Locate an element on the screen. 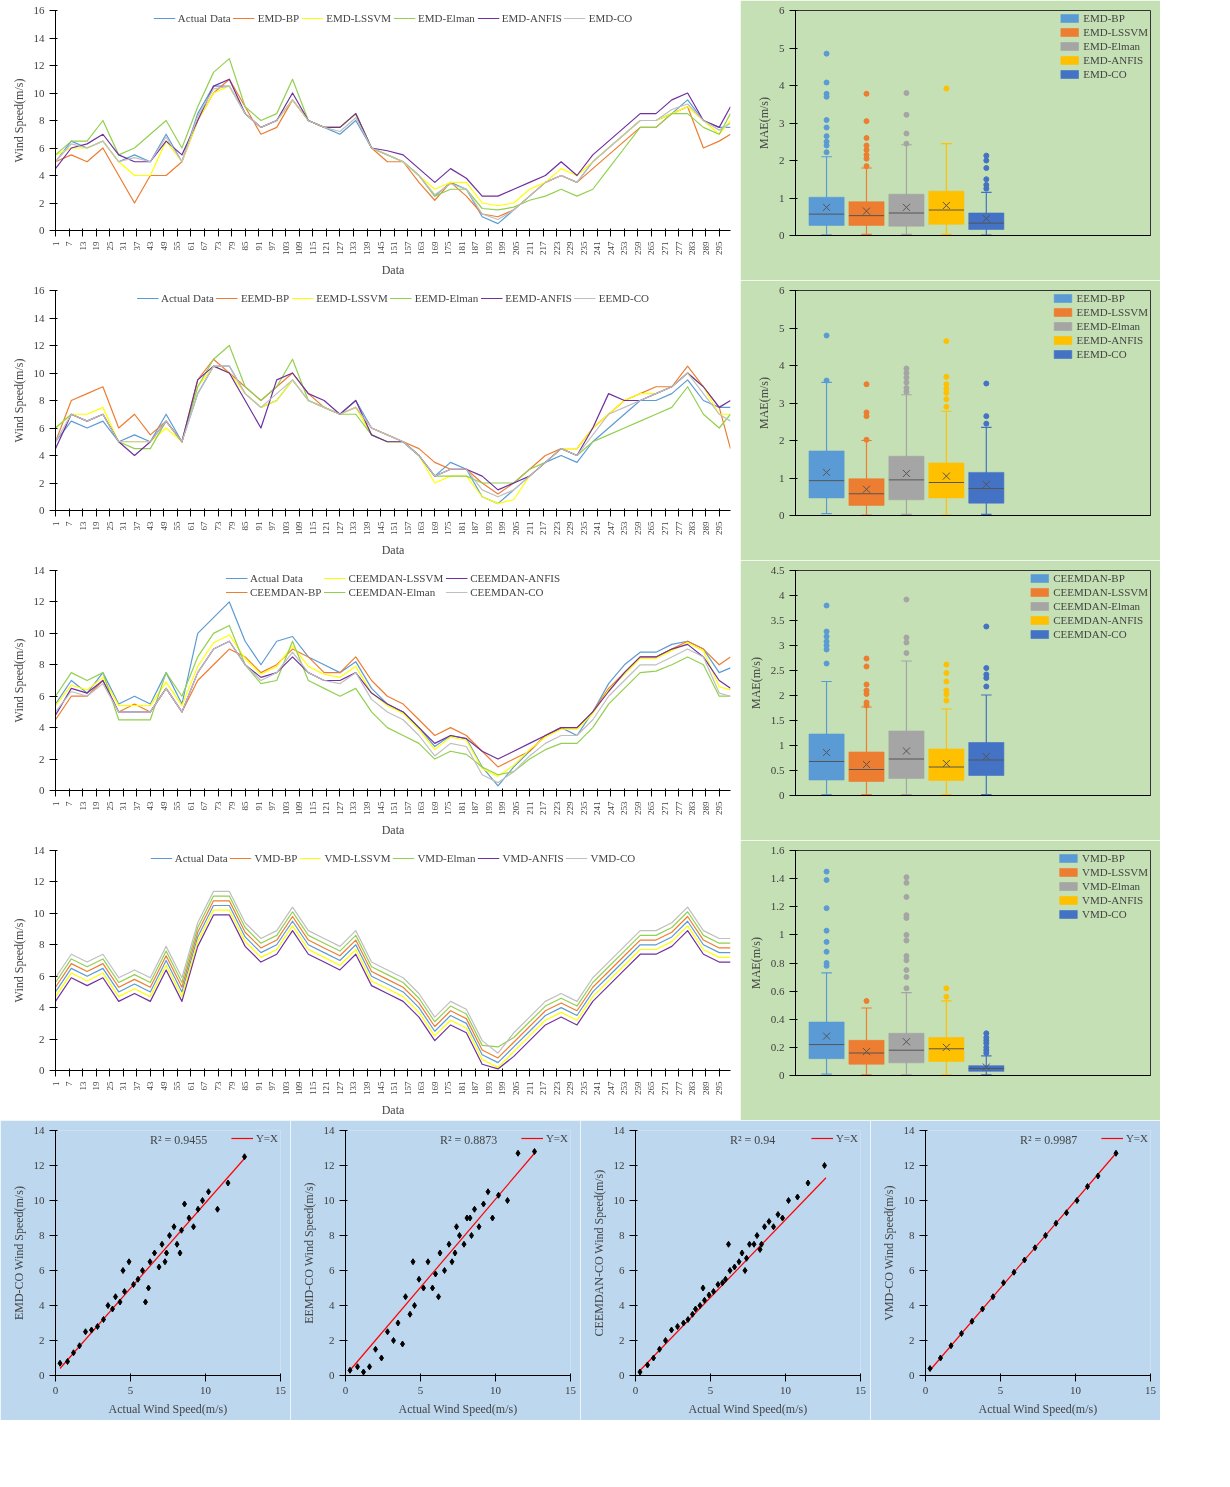 Image resolution: width=1230 pixels, height=1487 pixels. annotation: R² = 0.9455 is located at coordinates (179, 1139).